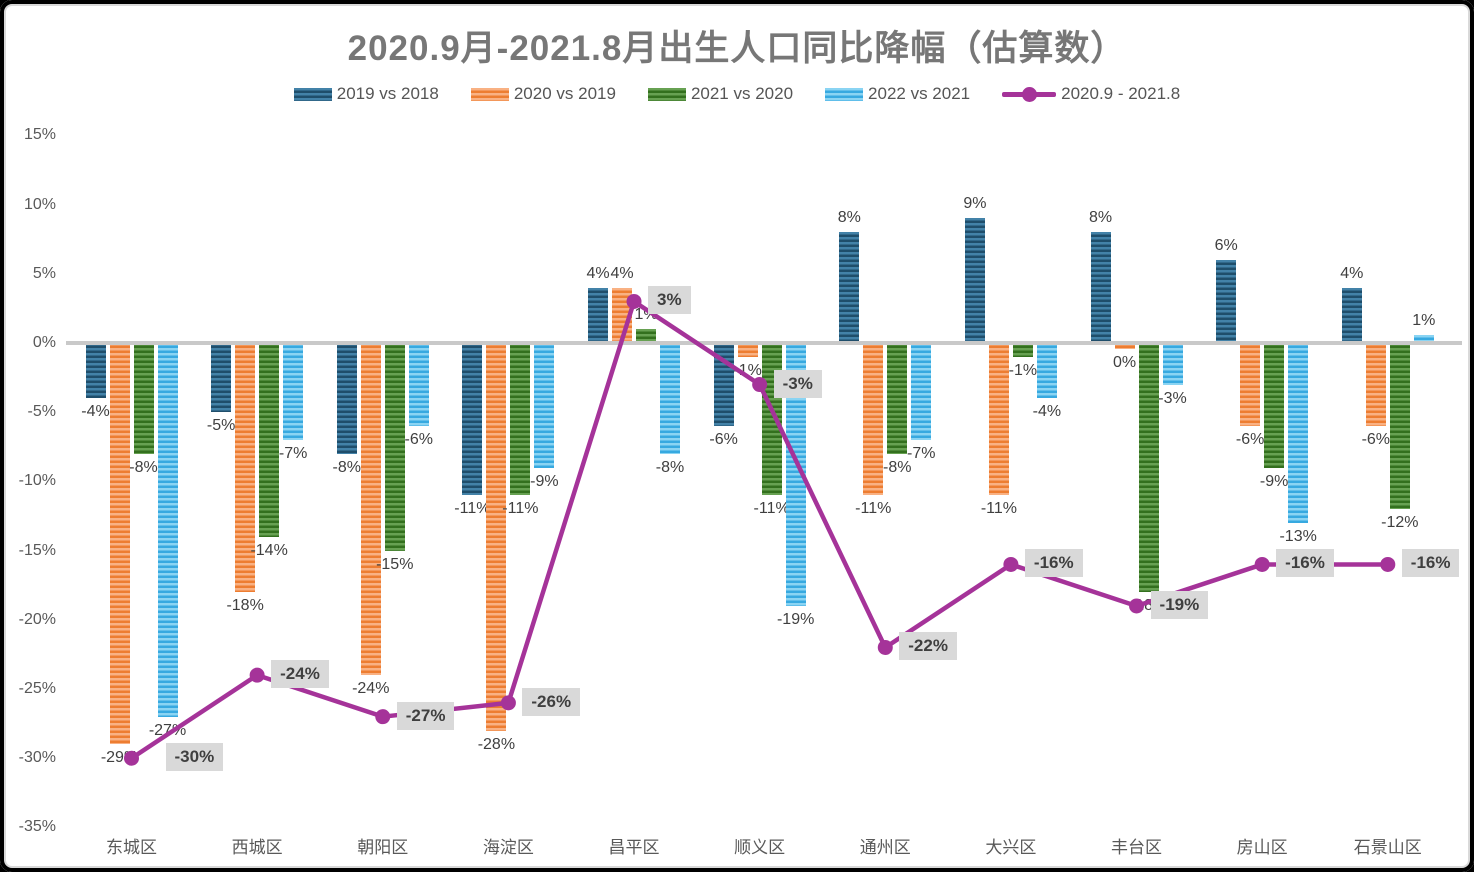 This screenshot has height=872, width=1474. I want to click on y-axis-tick: 0%, so click(44, 342).